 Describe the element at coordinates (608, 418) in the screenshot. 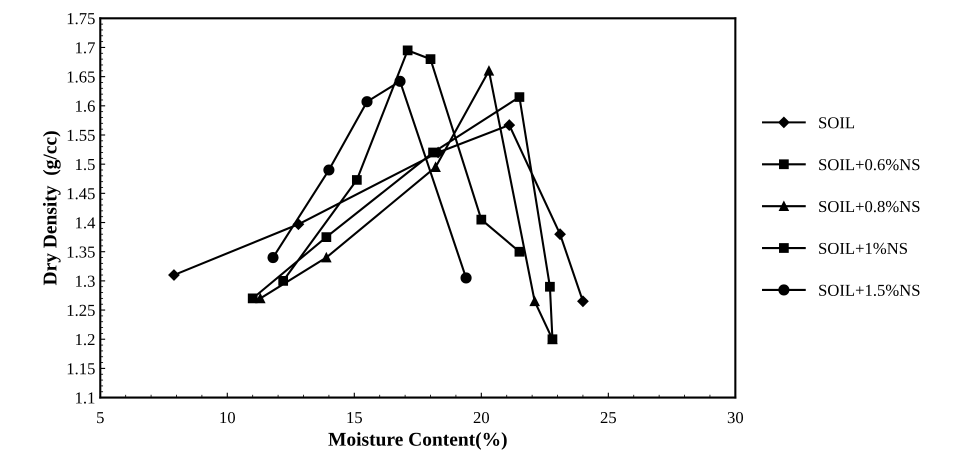

I see `x-tick-label: 25` at that location.